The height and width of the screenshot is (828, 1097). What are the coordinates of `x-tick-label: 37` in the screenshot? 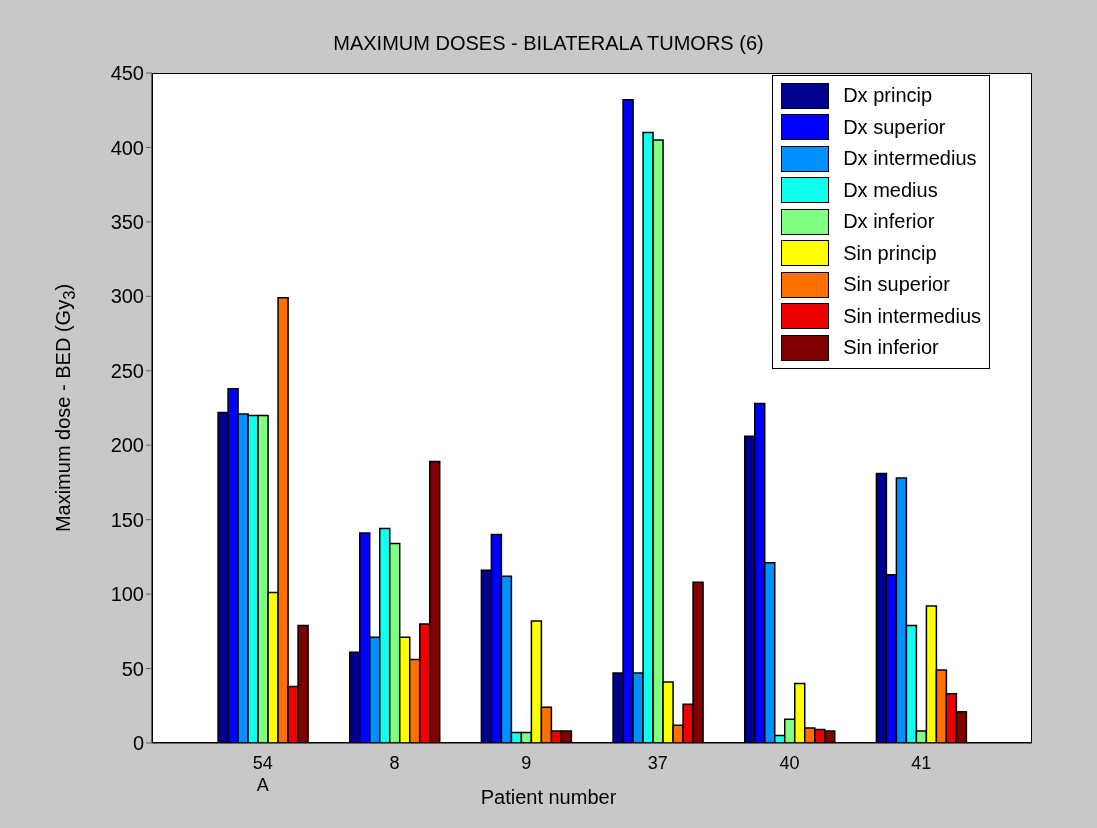 It's located at (657, 763).